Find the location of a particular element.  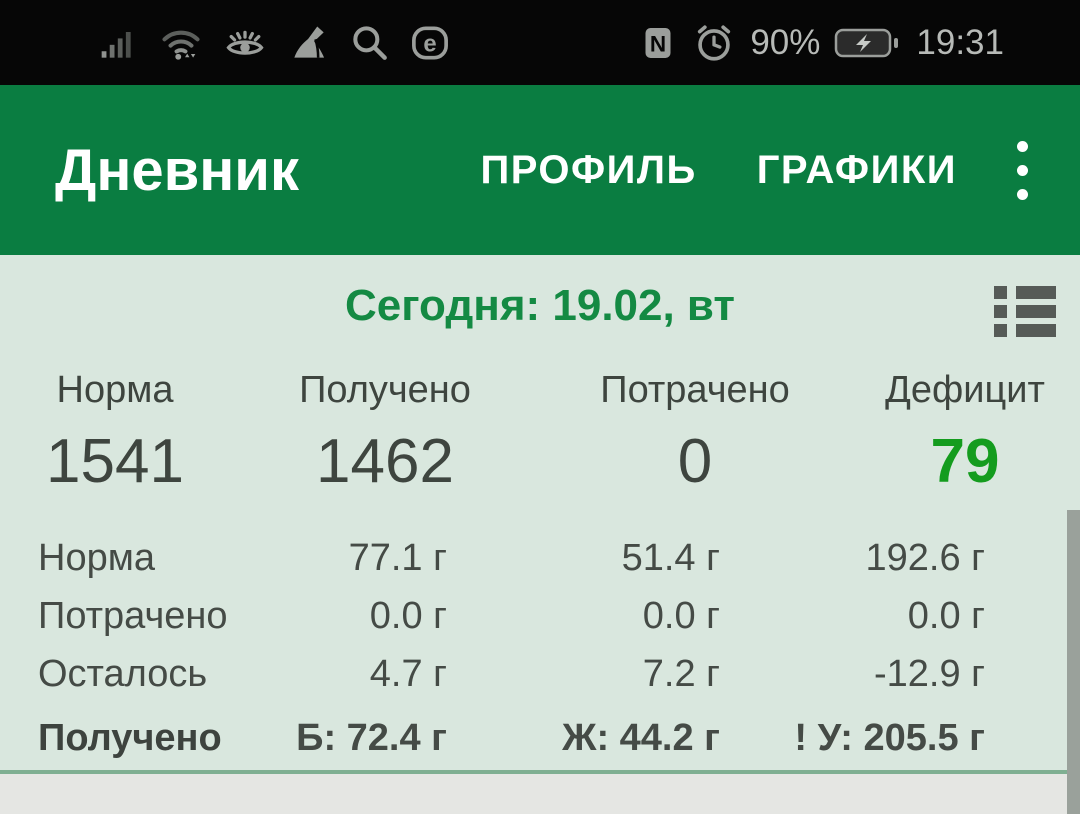

svg-text: e is located at coordinates (429, 43).